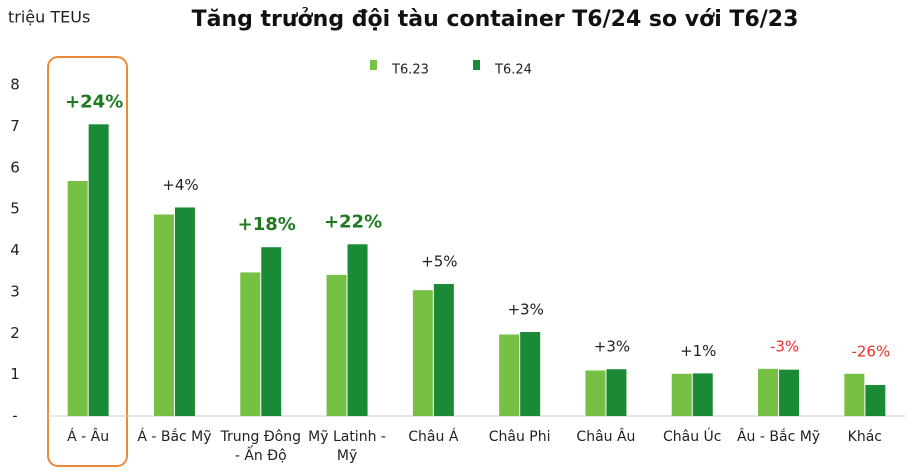 The width and height of the screenshot is (908, 470). I want to click on growth-label: +24%, so click(94, 101).